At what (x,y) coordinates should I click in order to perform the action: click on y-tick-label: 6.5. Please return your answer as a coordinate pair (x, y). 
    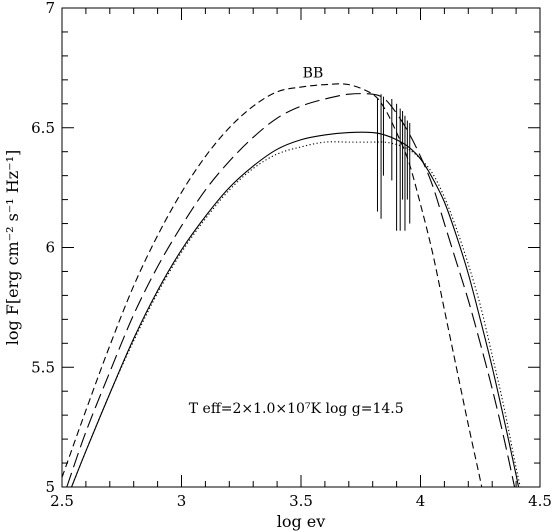
    Looking at the image, I should click on (43, 128).